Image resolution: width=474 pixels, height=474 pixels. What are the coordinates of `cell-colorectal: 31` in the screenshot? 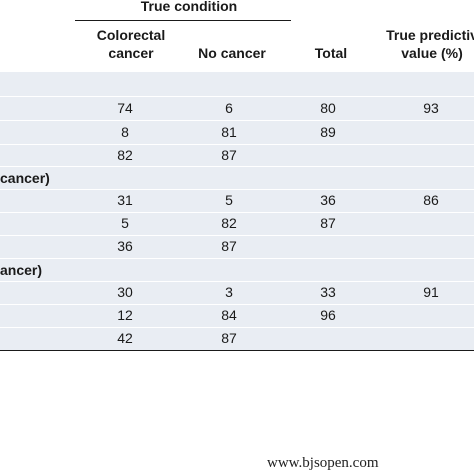 It's located at (125, 200).